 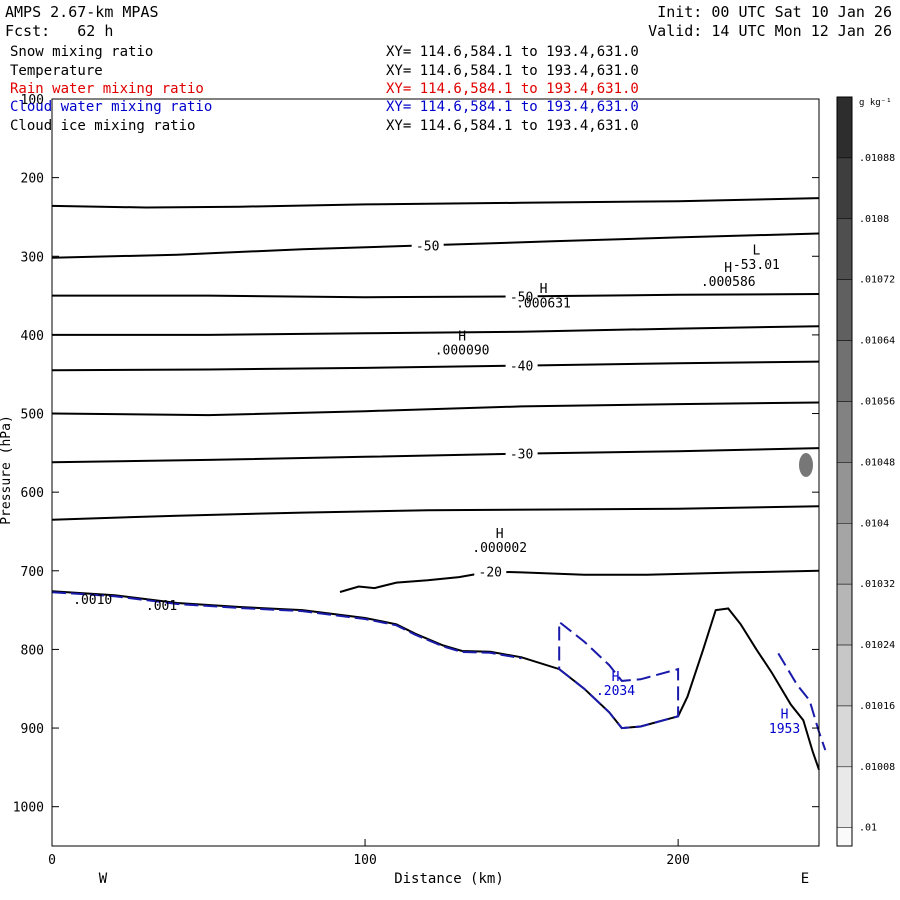 What do you see at coordinates (499, 548) in the screenshot?
I see `extremum-label: .000002` at bounding box center [499, 548].